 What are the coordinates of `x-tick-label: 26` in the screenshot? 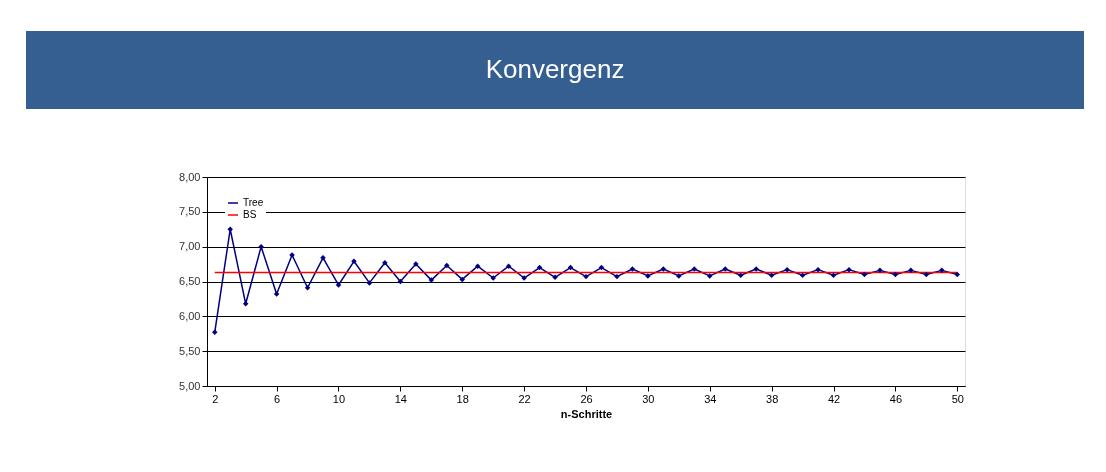 It's located at (586, 398).